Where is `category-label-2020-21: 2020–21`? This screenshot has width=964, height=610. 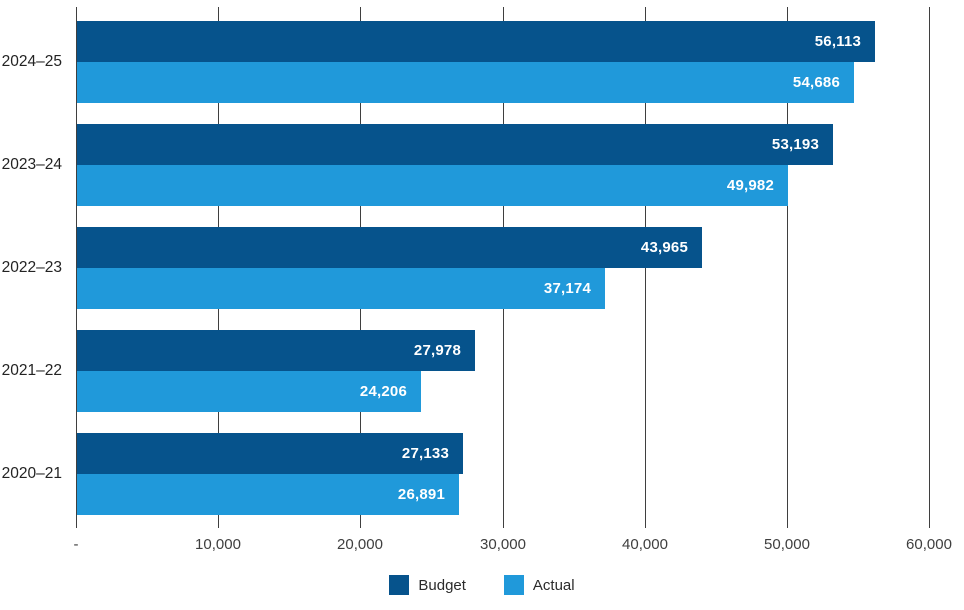 category-label-2020-21: 2020–21 is located at coordinates (31, 473).